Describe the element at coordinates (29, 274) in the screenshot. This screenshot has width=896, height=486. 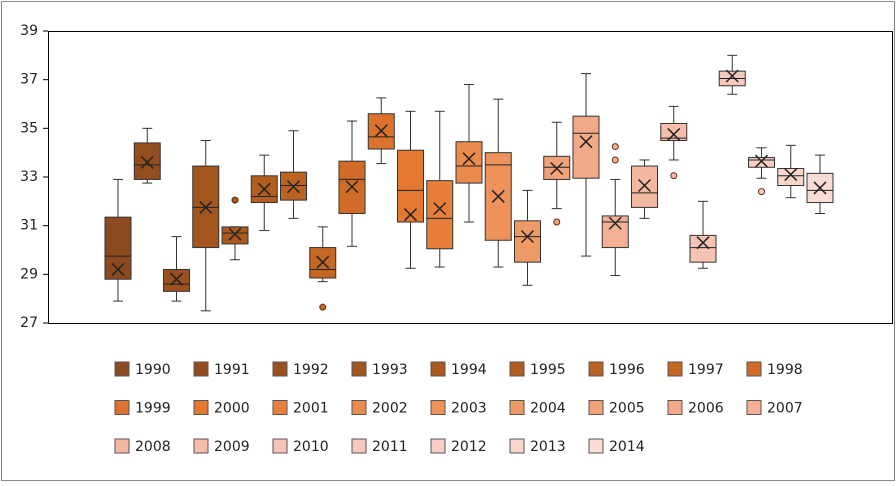
I see `y-tick-label: 29` at that location.